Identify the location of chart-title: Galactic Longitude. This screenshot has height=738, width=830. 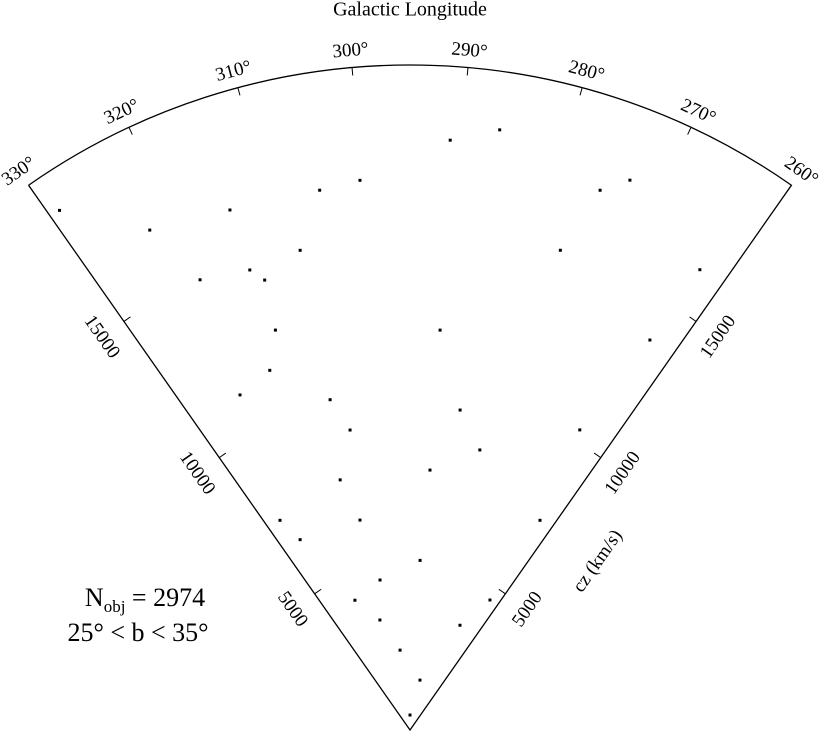
(410, 10).